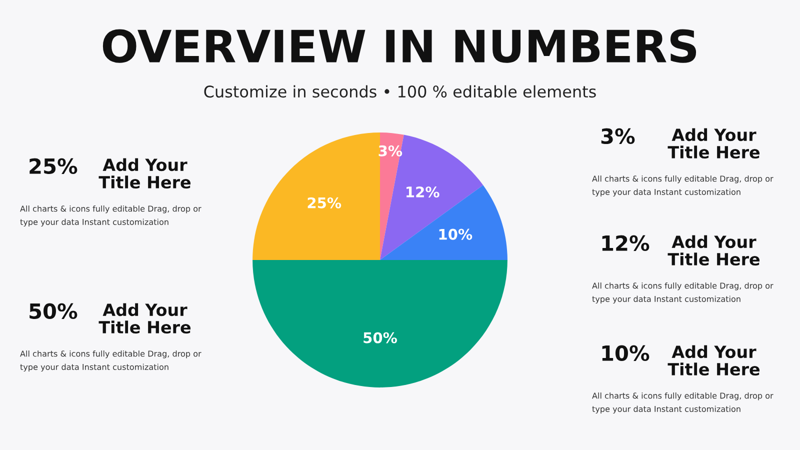 The height and width of the screenshot is (450, 800). I want to click on text: 50%, so click(54, 311).